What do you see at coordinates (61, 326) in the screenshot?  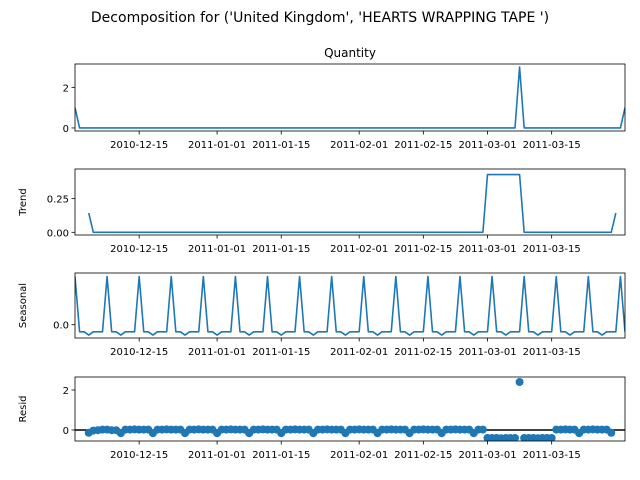 I see `y-tick-label: 0.0` at bounding box center [61, 326].